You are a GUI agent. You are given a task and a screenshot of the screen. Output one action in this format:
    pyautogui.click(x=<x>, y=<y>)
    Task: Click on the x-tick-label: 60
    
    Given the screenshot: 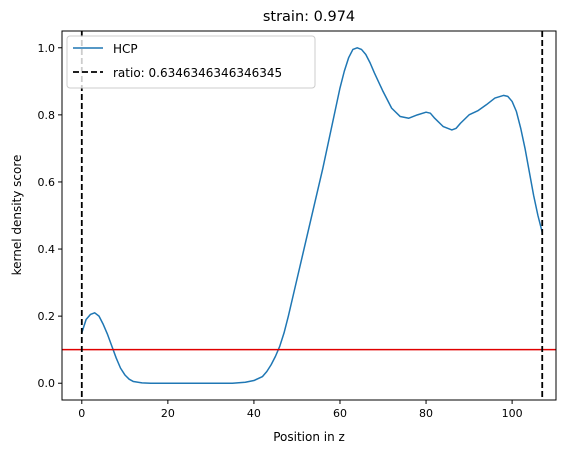 What is the action you would take?
    pyautogui.click(x=340, y=413)
    